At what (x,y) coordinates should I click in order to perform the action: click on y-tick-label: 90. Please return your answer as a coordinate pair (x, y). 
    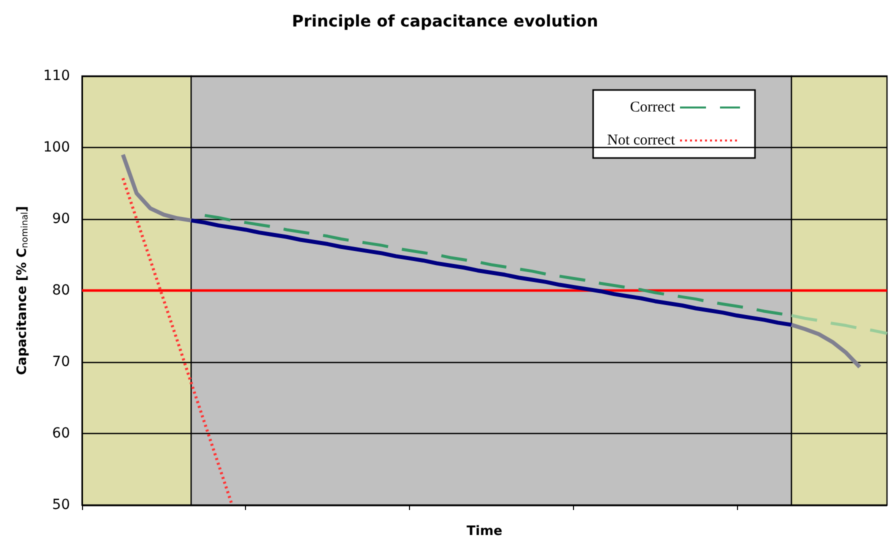
    Looking at the image, I should click on (61, 219).